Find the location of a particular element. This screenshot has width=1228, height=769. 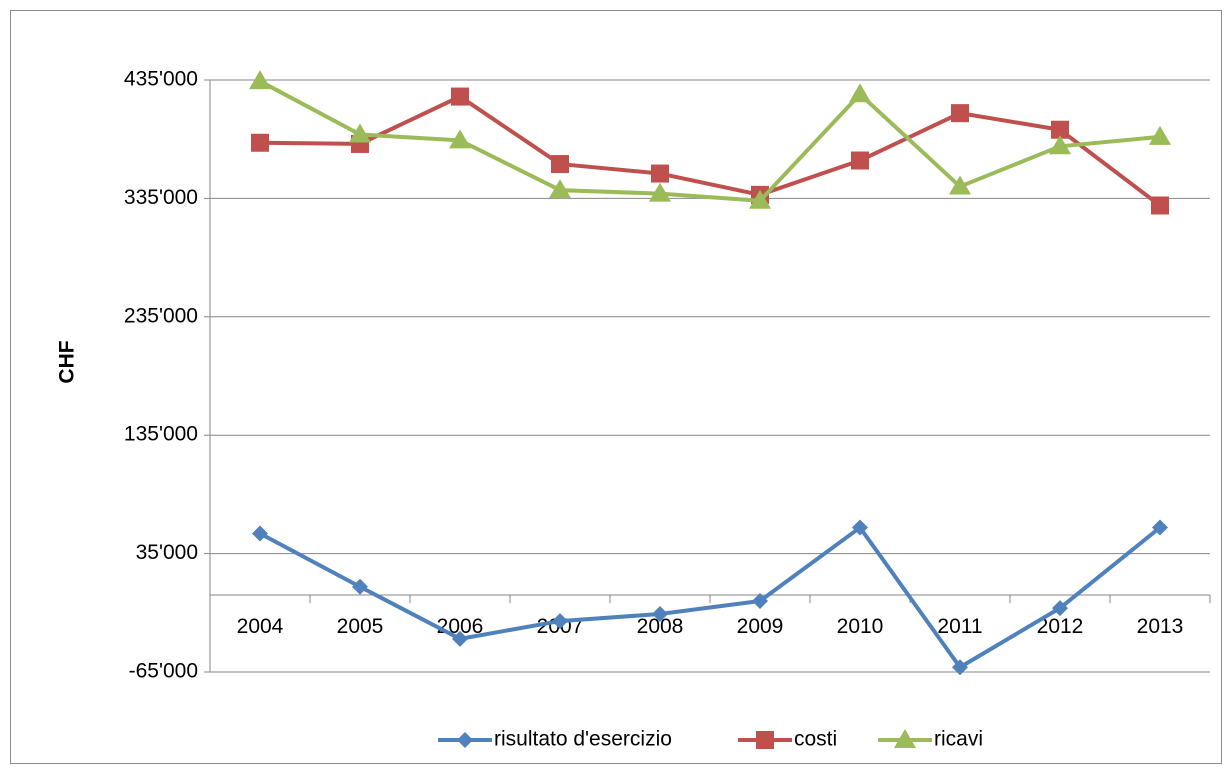

legend-entry: risultato d'esercizio is located at coordinates (555, 739).